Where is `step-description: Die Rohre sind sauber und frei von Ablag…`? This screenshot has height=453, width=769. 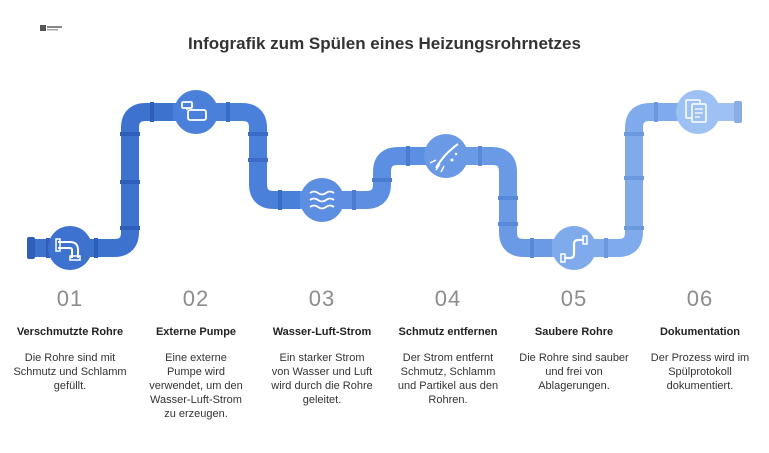 step-description: Die Rohre sind sauber und frei von Ablag… is located at coordinates (574, 372).